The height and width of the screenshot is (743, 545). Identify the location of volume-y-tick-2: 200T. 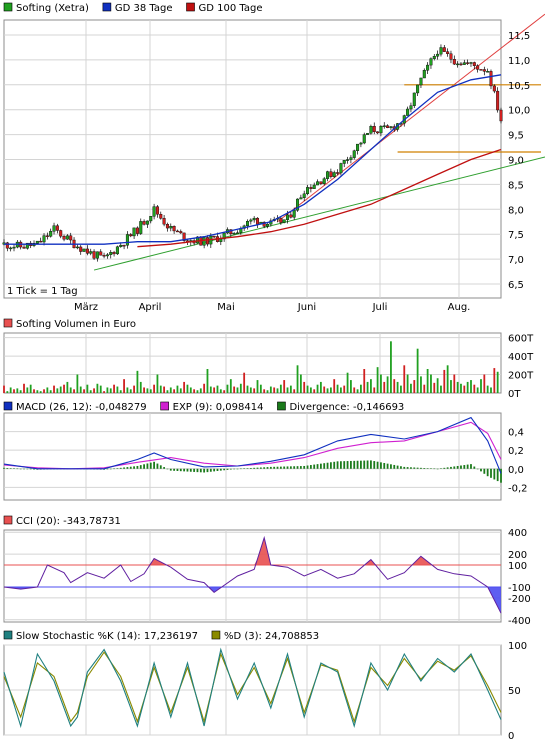
(521, 376).